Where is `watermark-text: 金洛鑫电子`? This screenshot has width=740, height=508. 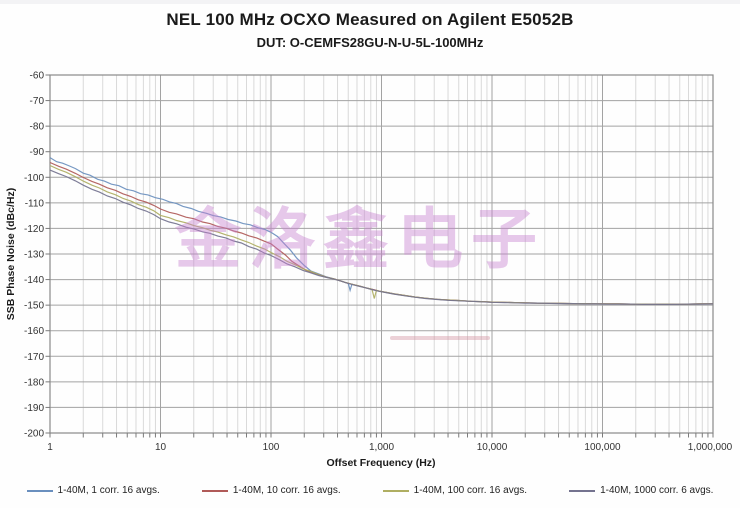 watermark-text: 金洛鑫电子 is located at coordinates (359, 239).